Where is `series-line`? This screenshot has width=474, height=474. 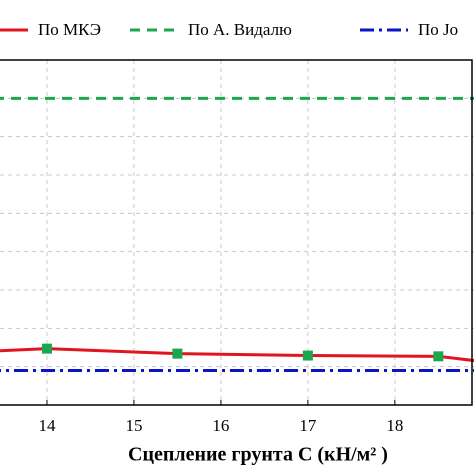 series-line is located at coordinates (237, 355).